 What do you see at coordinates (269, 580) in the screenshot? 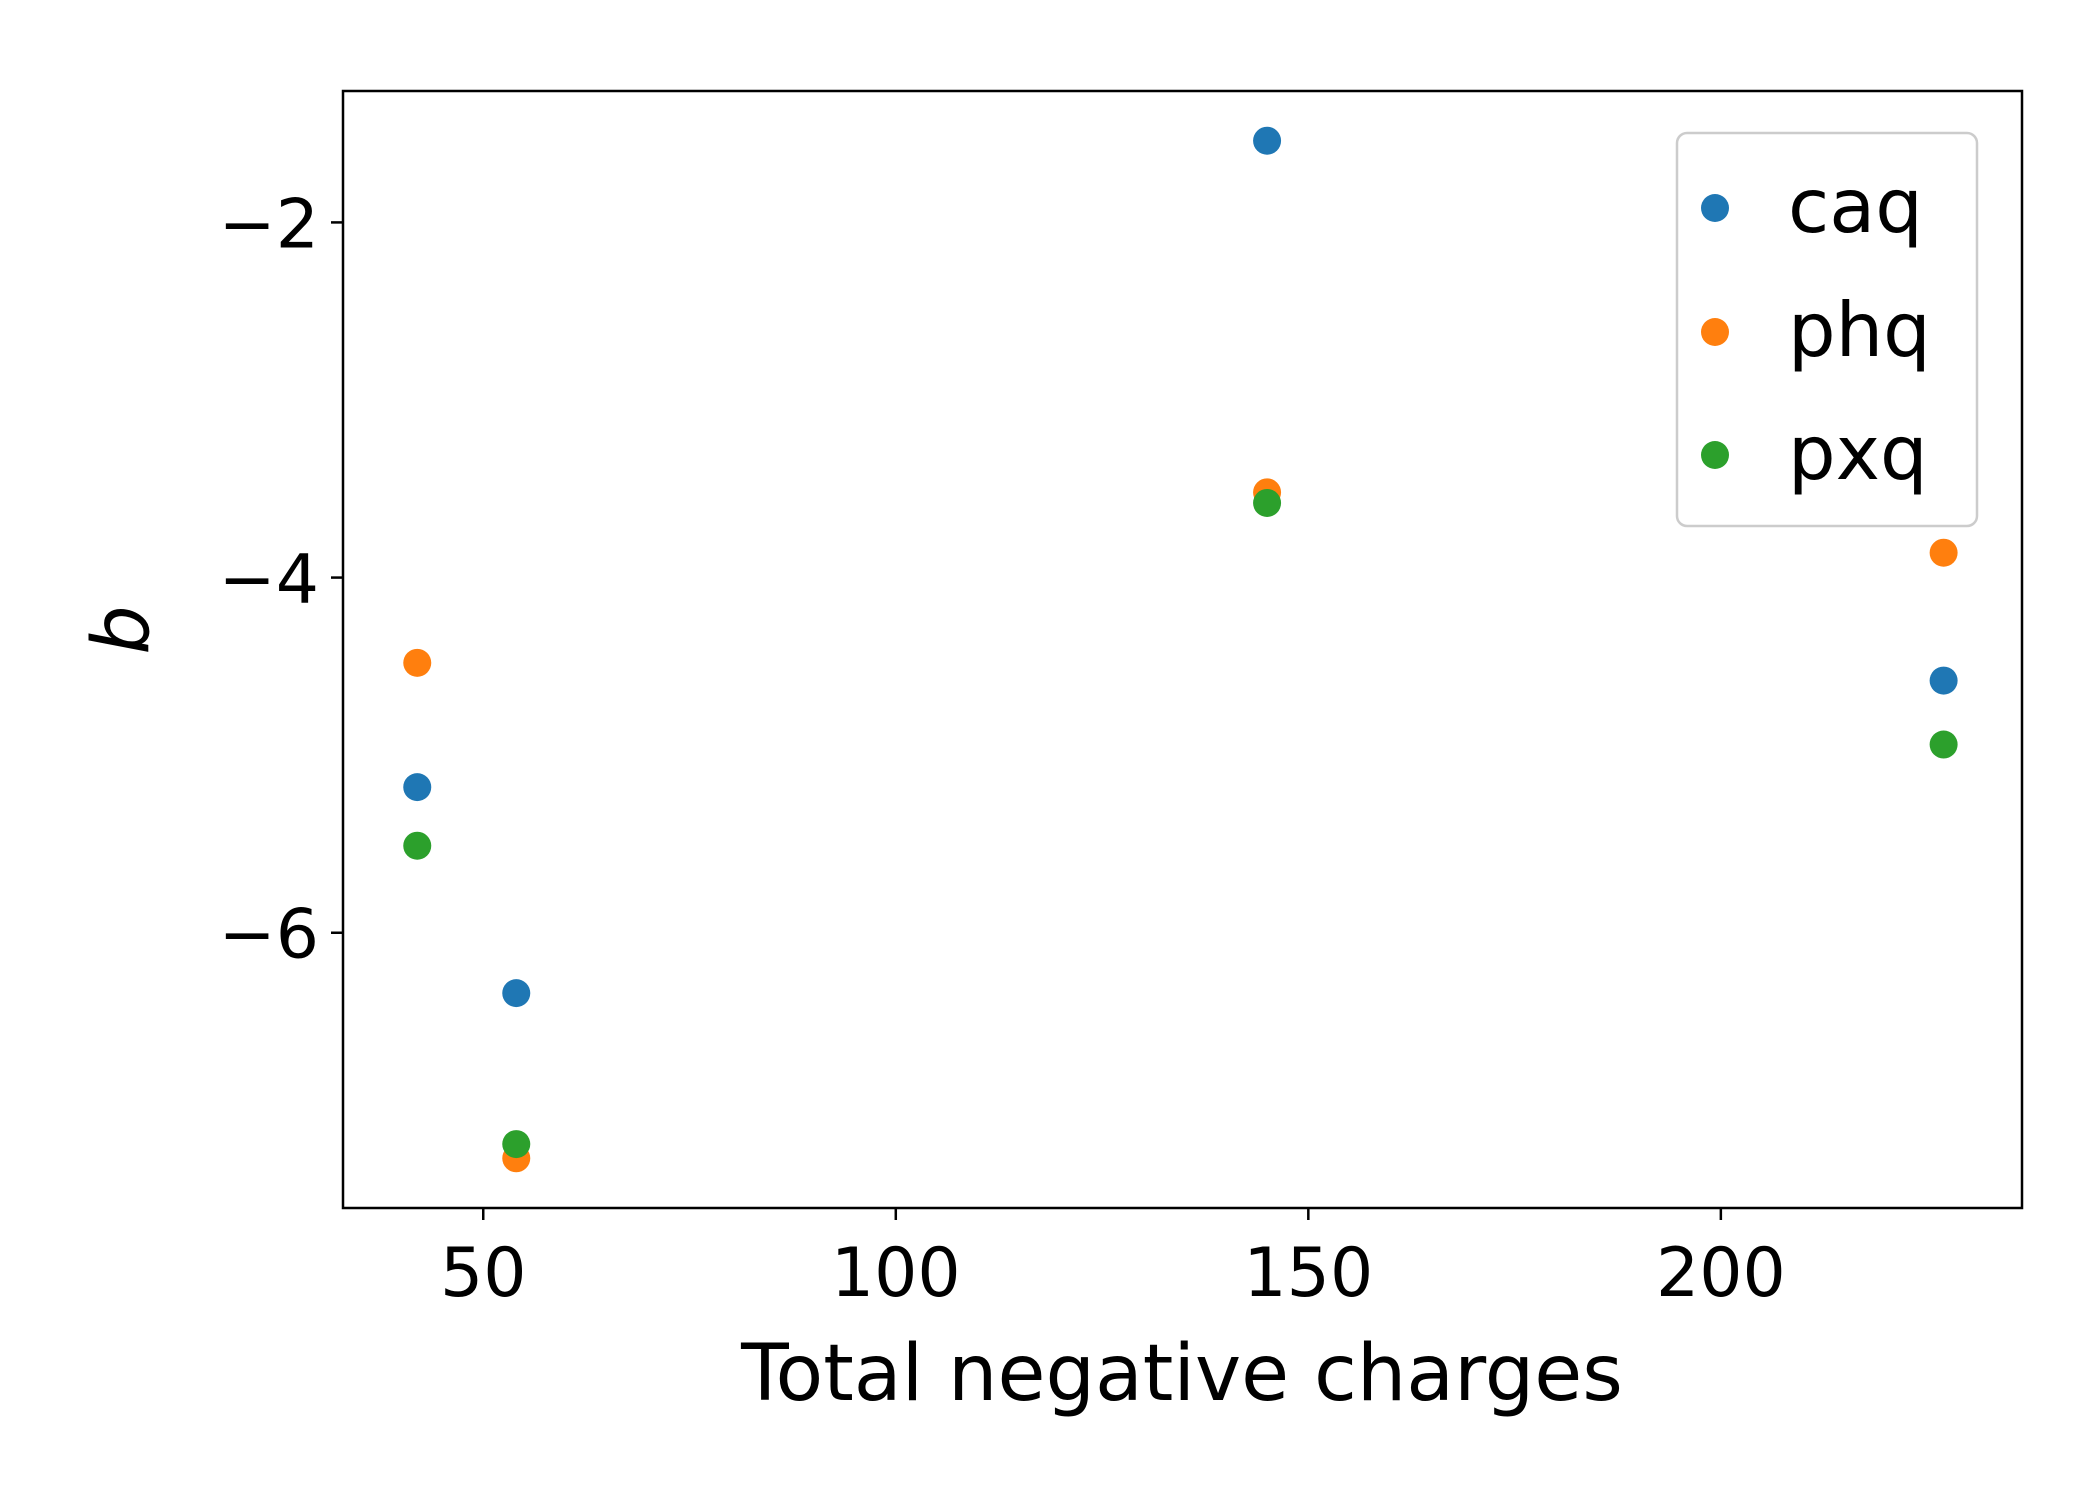
I see `y-tick-label: −4` at bounding box center [269, 580].